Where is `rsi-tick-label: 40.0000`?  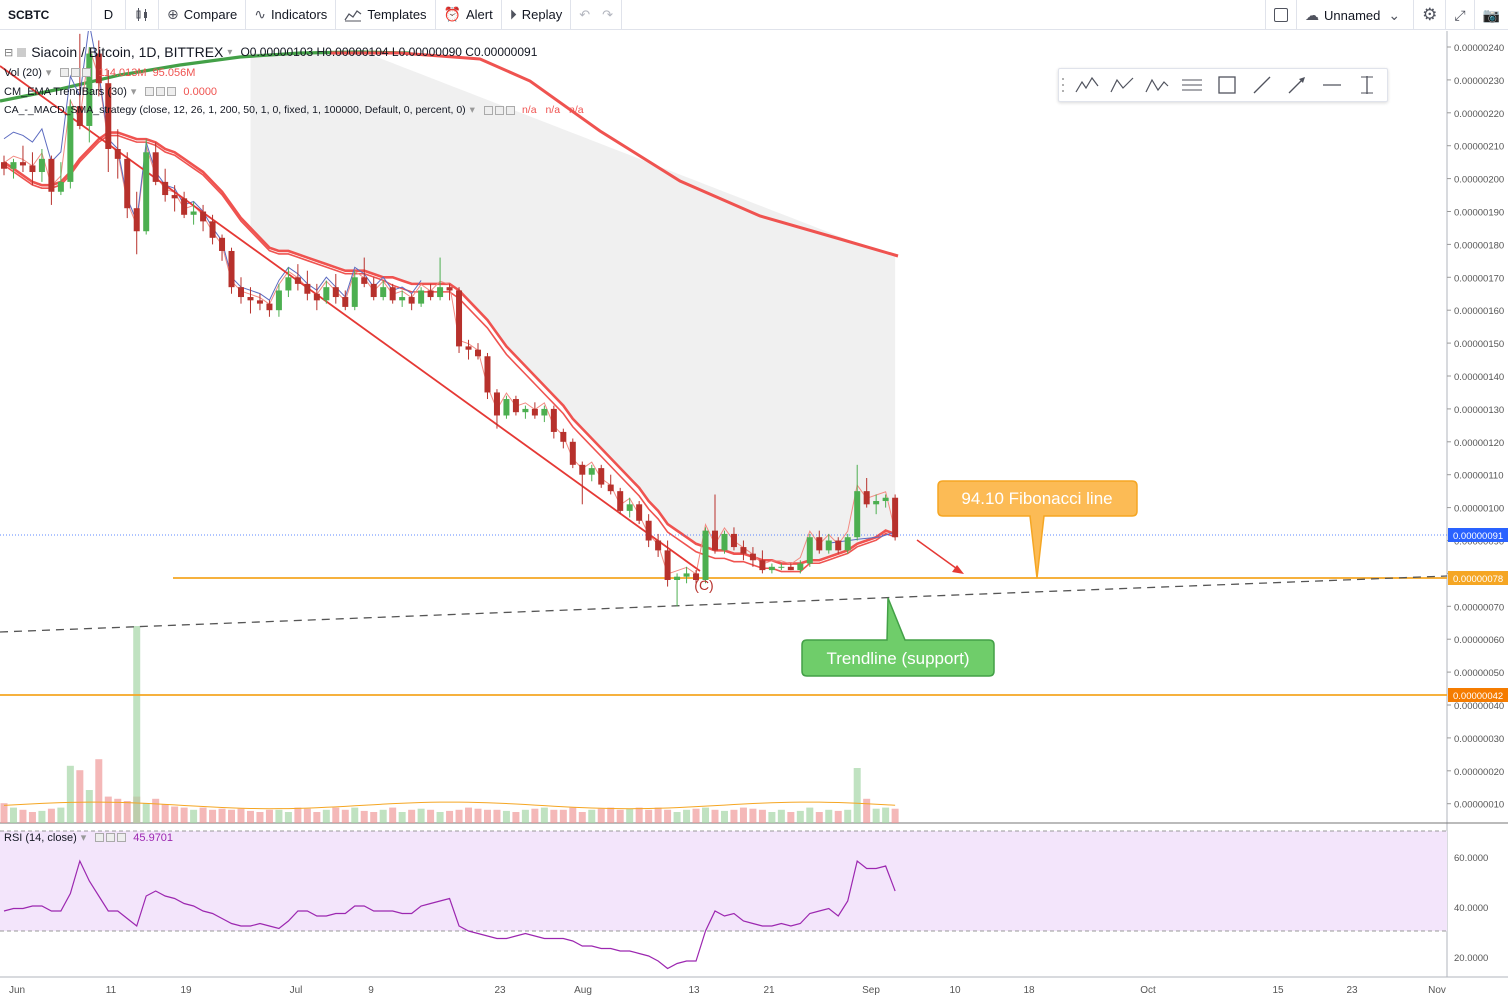 rsi-tick-label: 40.0000 is located at coordinates (1471, 908).